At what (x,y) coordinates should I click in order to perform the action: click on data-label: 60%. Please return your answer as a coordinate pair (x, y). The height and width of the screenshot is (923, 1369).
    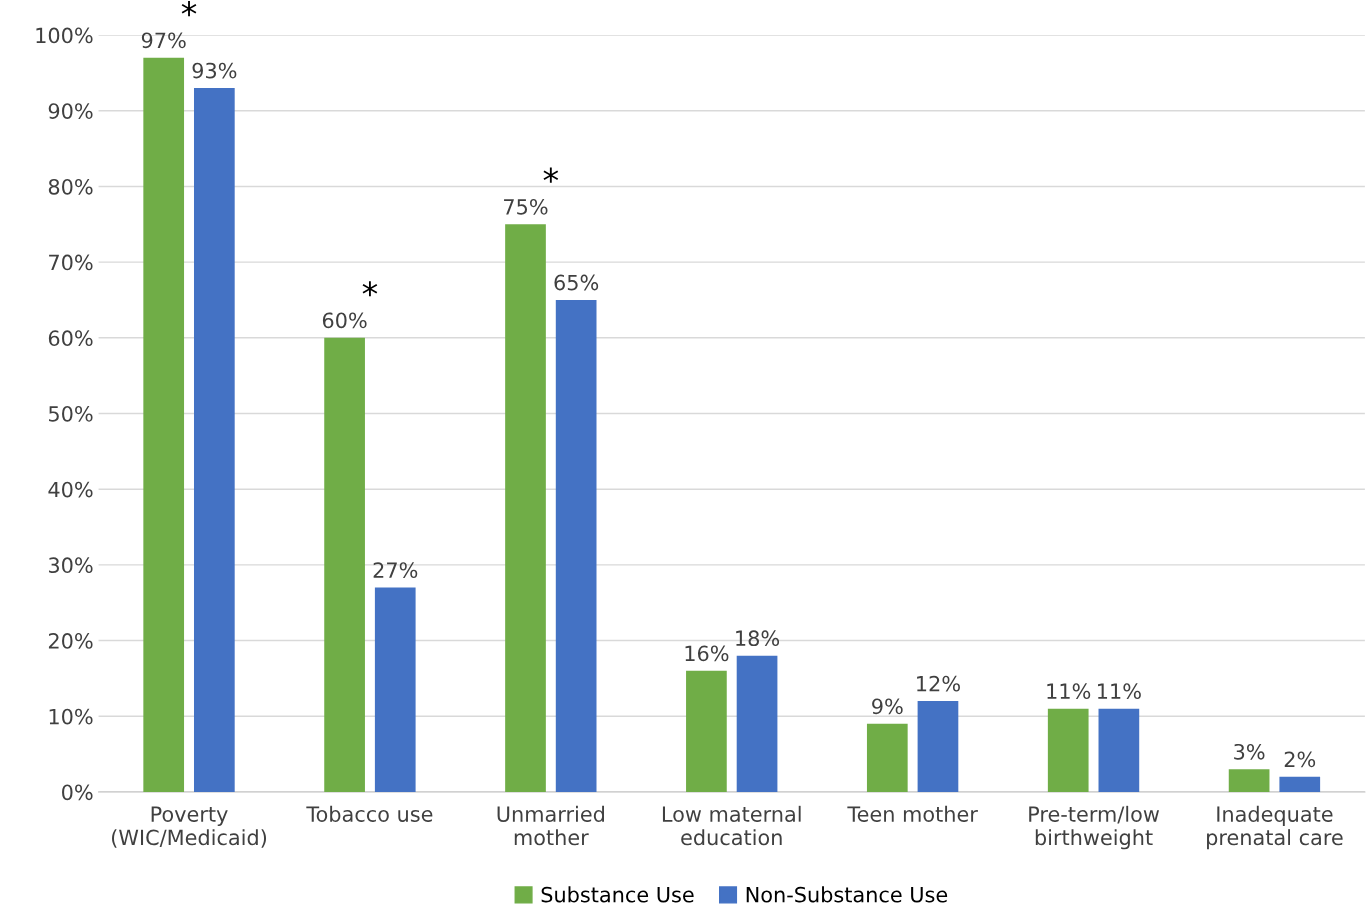
    Looking at the image, I should click on (344, 320).